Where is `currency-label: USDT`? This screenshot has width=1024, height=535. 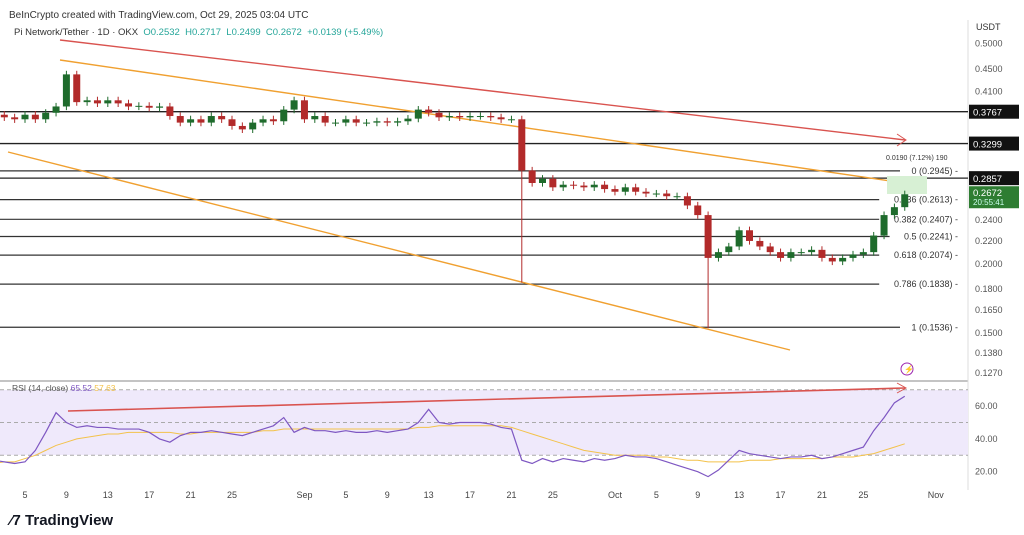 currency-label: USDT is located at coordinates (988, 27).